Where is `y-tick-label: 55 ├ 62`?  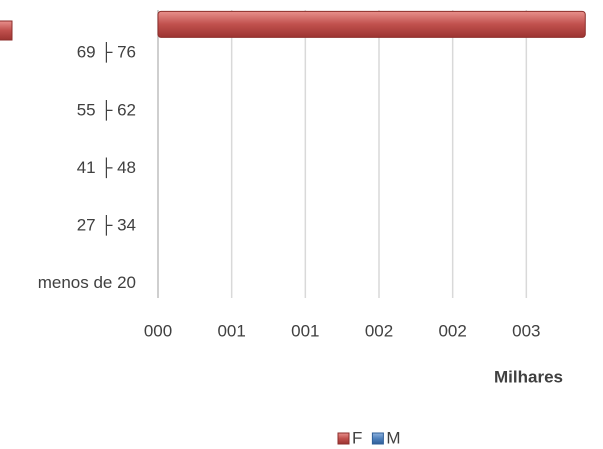 y-tick-label: 55 ├ 62 is located at coordinates (106, 110).